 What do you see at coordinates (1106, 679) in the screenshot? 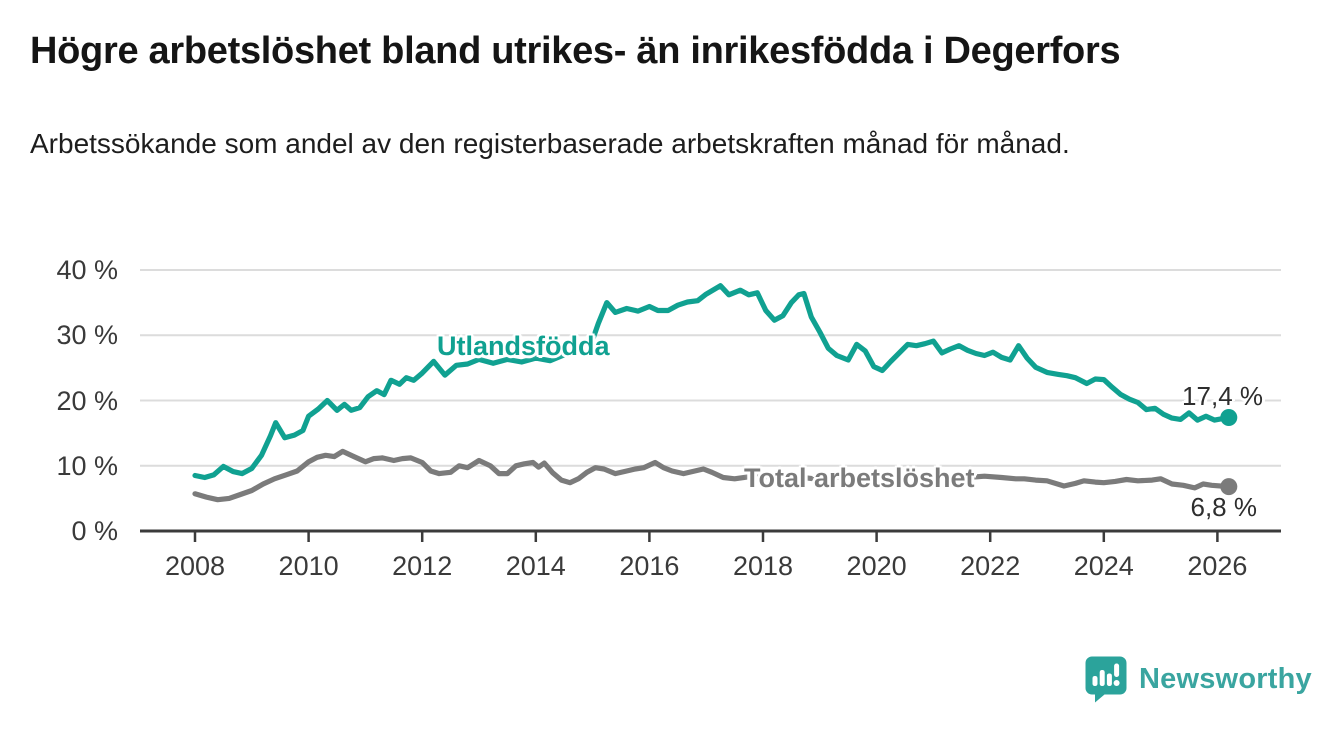
I see `newsworthy-speech-bubble-chart-icon` at bounding box center [1106, 679].